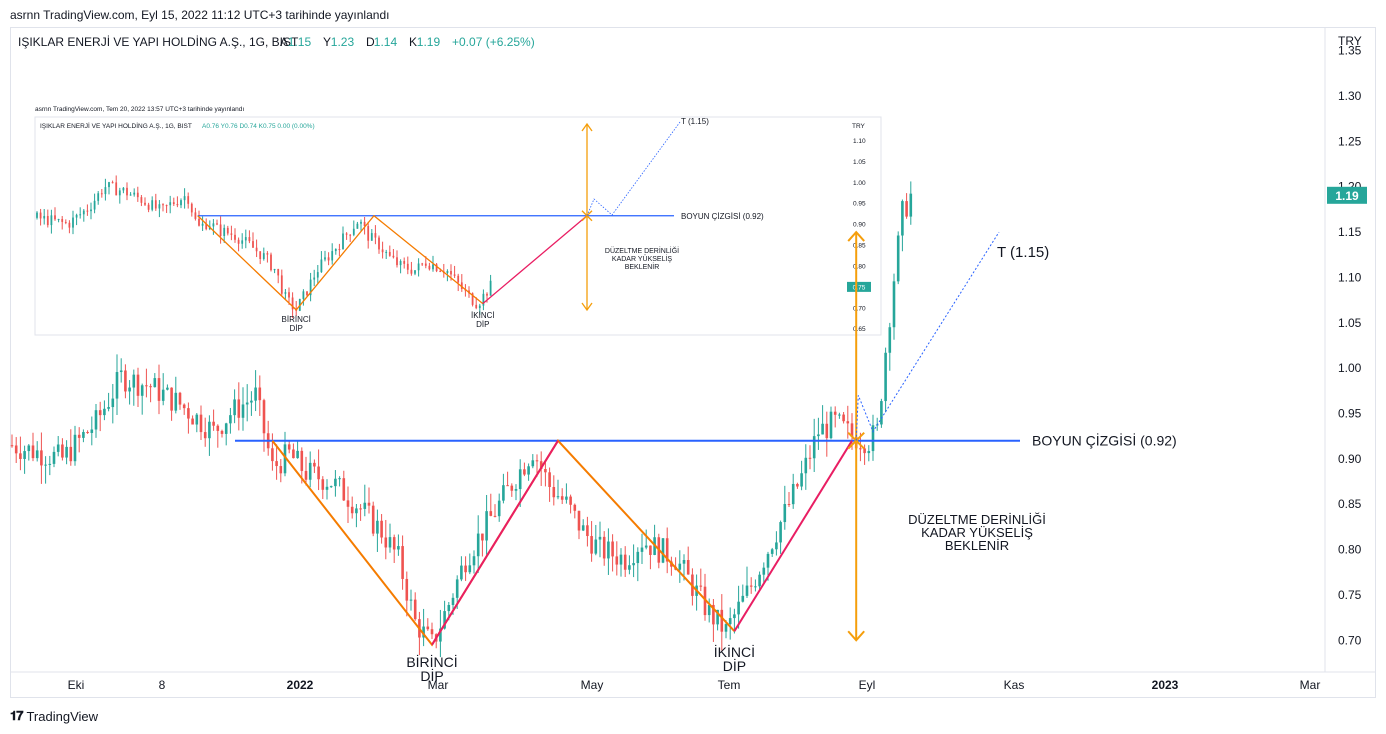  I want to click on inset-ohlc: A0.76 Y0.76 D0.74 K0.75 0.00 (0.00%), so click(258, 126).